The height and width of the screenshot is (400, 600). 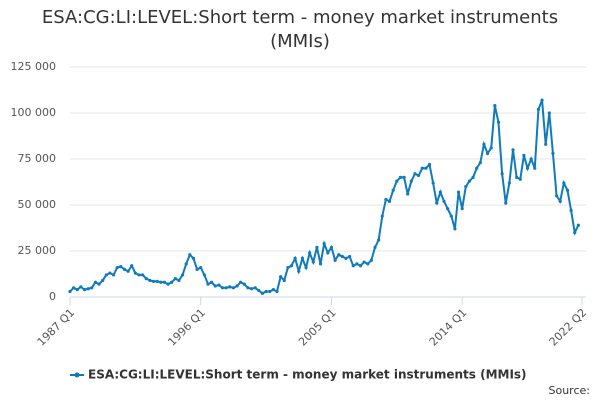 What do you see at coordinates (448, 327) in the screenshot?
I see `x-tick-label: 2014 Q1` at bounding box center [448, 327].